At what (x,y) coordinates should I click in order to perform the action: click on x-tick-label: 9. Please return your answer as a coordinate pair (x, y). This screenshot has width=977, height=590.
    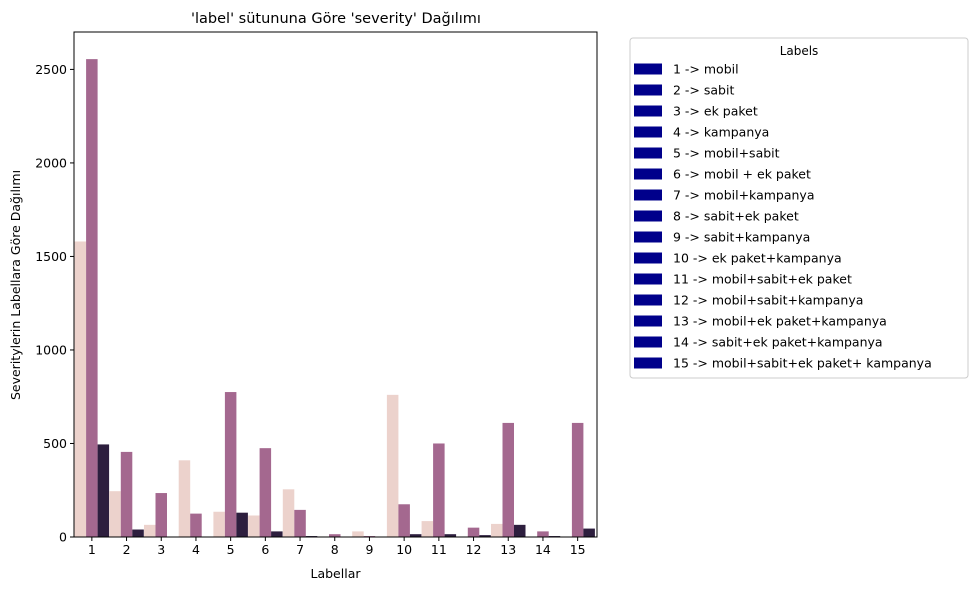
    Looking at the image, I should click on (369, 549).